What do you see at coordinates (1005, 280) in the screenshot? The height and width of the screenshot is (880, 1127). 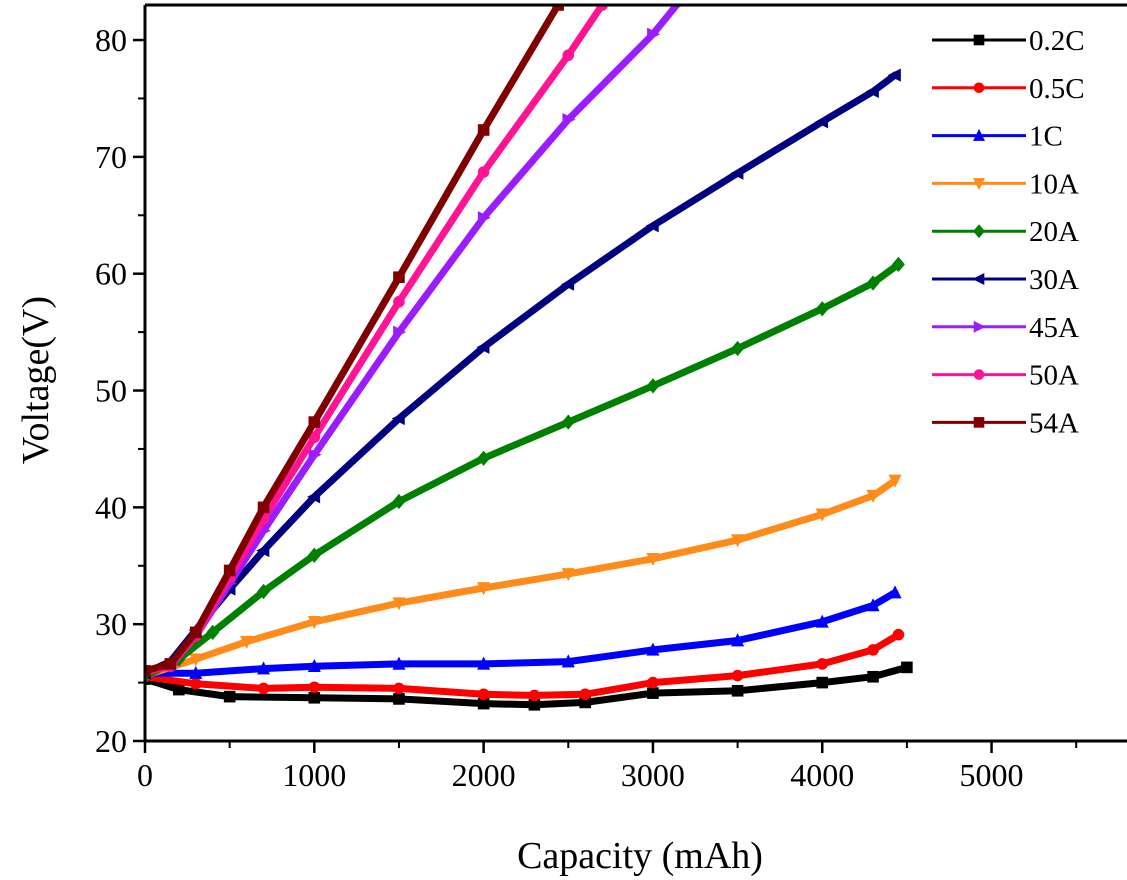 I see `legend-item: 30A` at bounding box center [1005, 280].